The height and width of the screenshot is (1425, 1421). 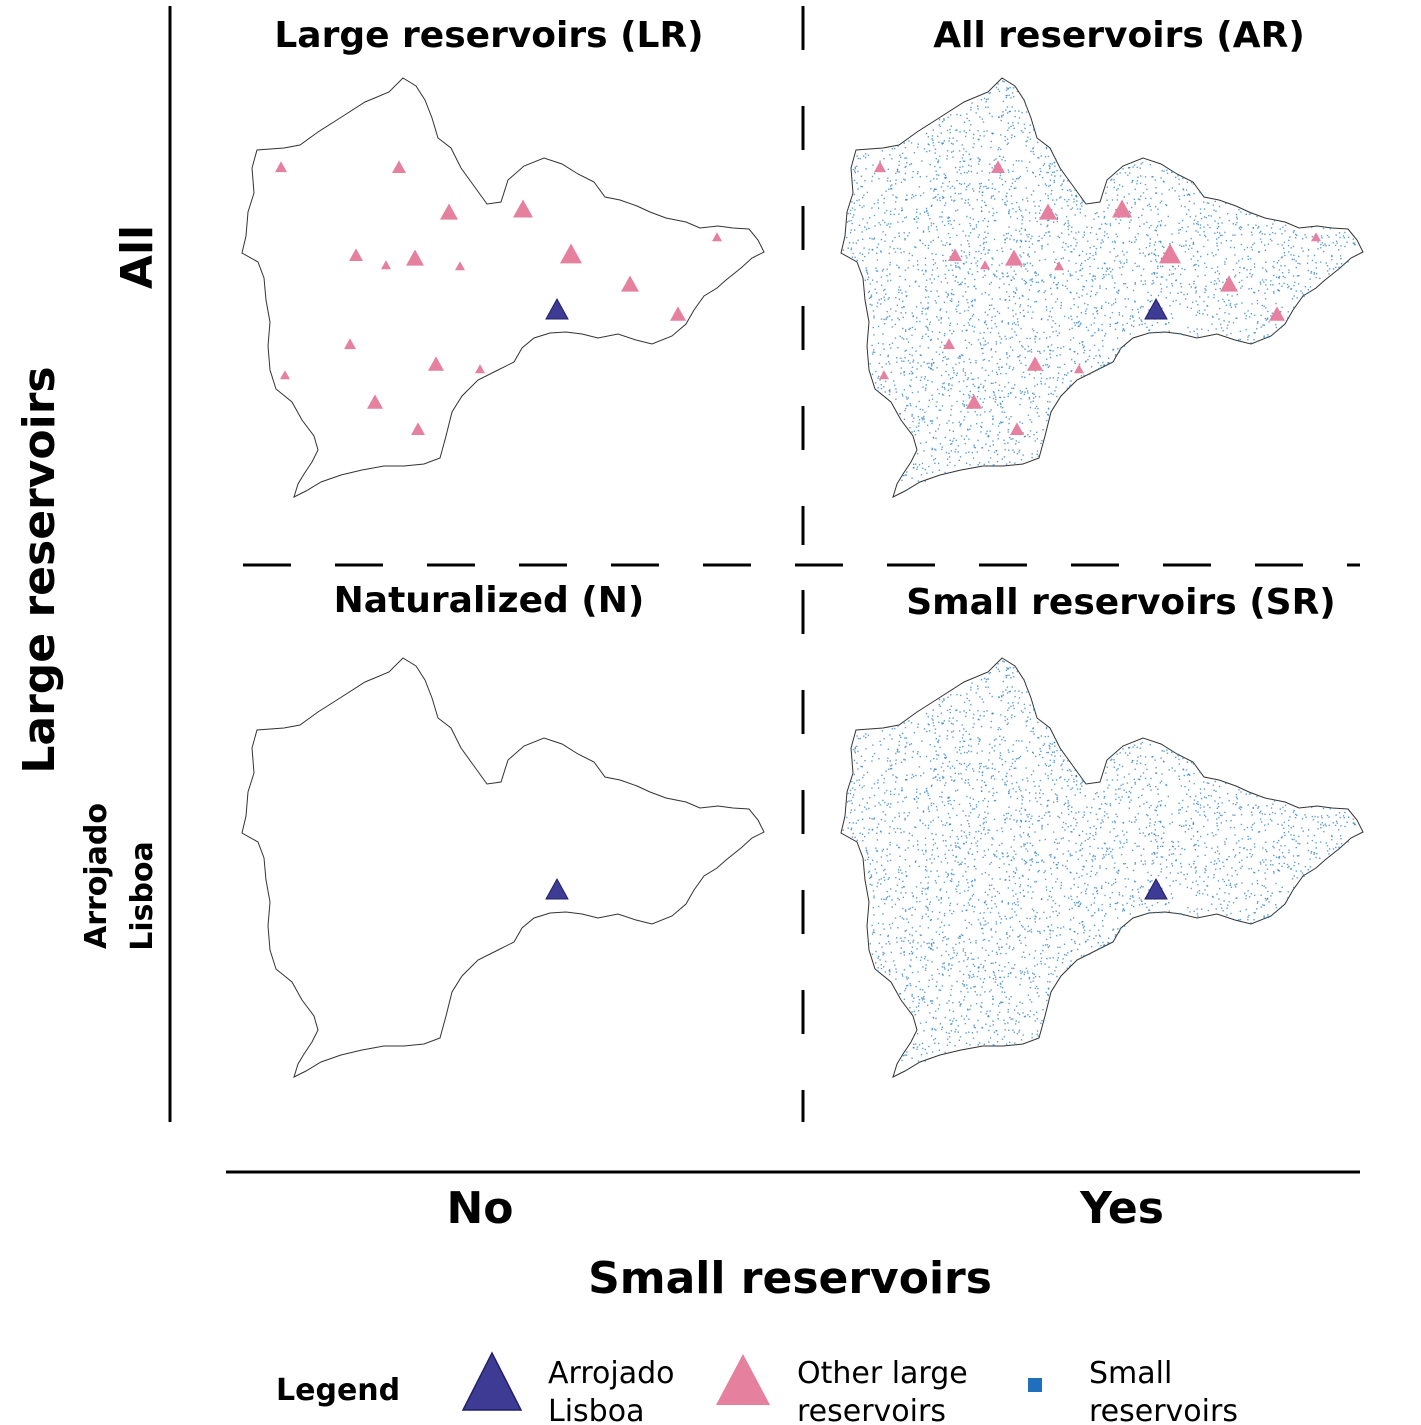 I want to click on other-large-reservoir-marker, so click(x=1170, y=253).